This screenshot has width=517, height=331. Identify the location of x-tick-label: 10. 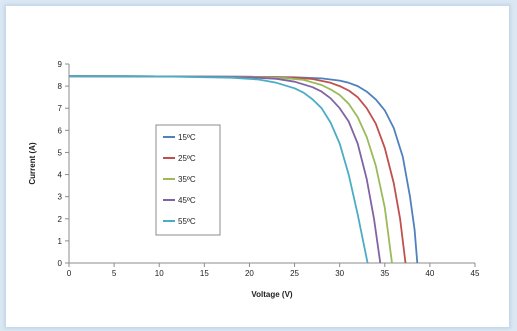
(159, 273).